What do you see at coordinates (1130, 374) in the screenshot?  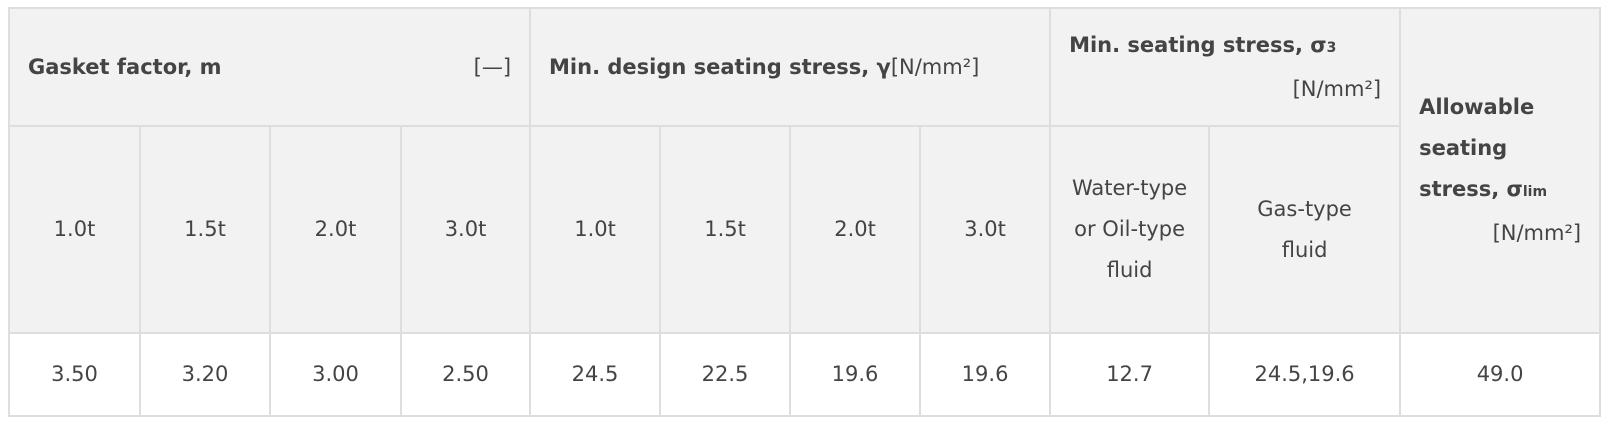 I see `table-cell: 12.7` at bounding box center [1130, 374].